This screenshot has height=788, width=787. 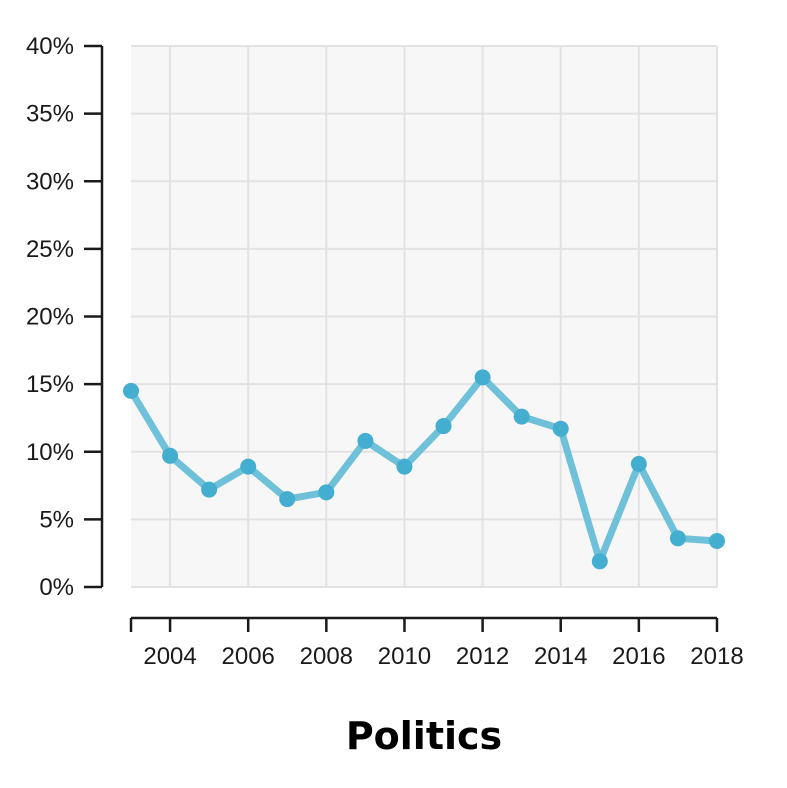 I want to click on y-axis: 0% 5% 10% 15% 20% 25% 30% 35% 40%, so click(x=65, y=317).